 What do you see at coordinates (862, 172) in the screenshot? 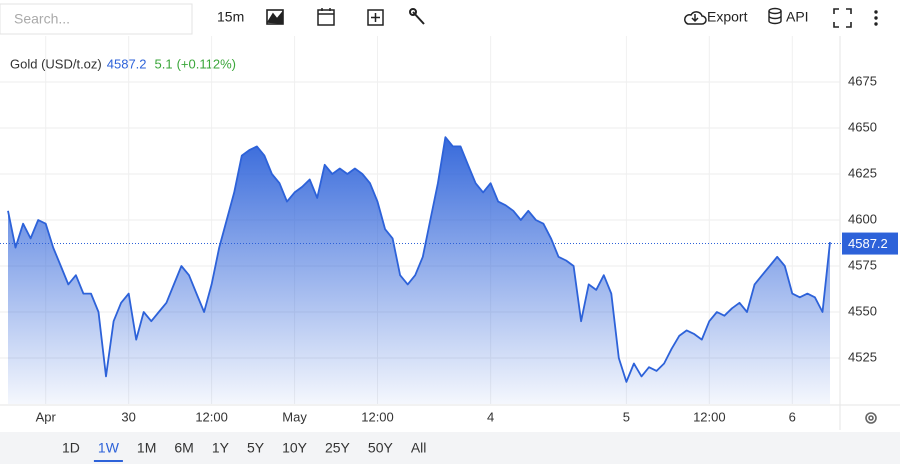
I see `y-tick-label: 4625` at bounding box center [862, 172].